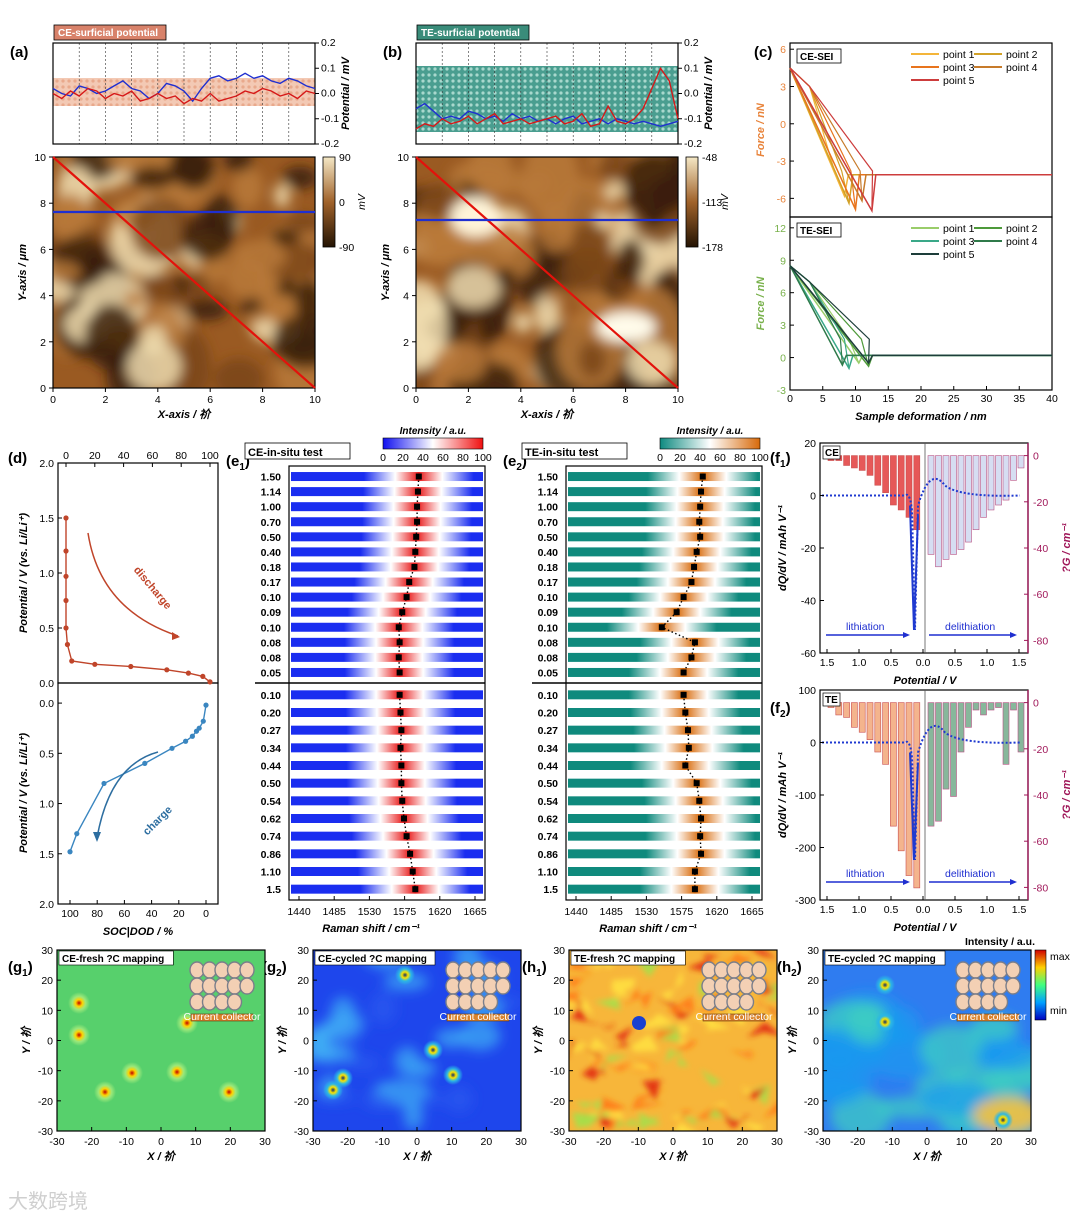 This screenshot has height=1219, width=1080. What do you see at coordinates (921, 554) in the screenshot?
I see `dqdv-curve` at bounding box center [921, 554].